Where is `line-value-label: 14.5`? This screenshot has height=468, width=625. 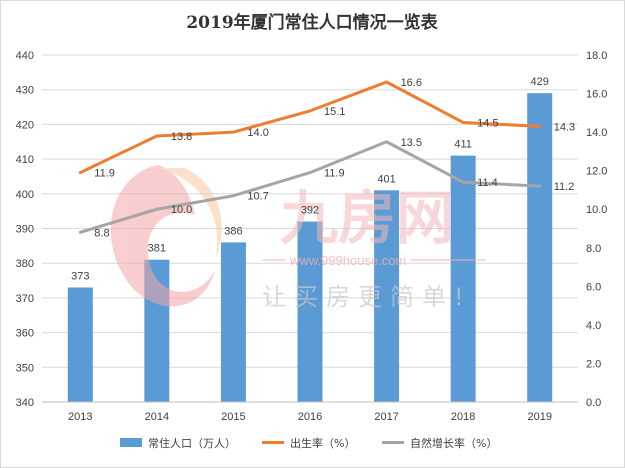 line-value-label: 14.5 is located at coordinates (487, 123).